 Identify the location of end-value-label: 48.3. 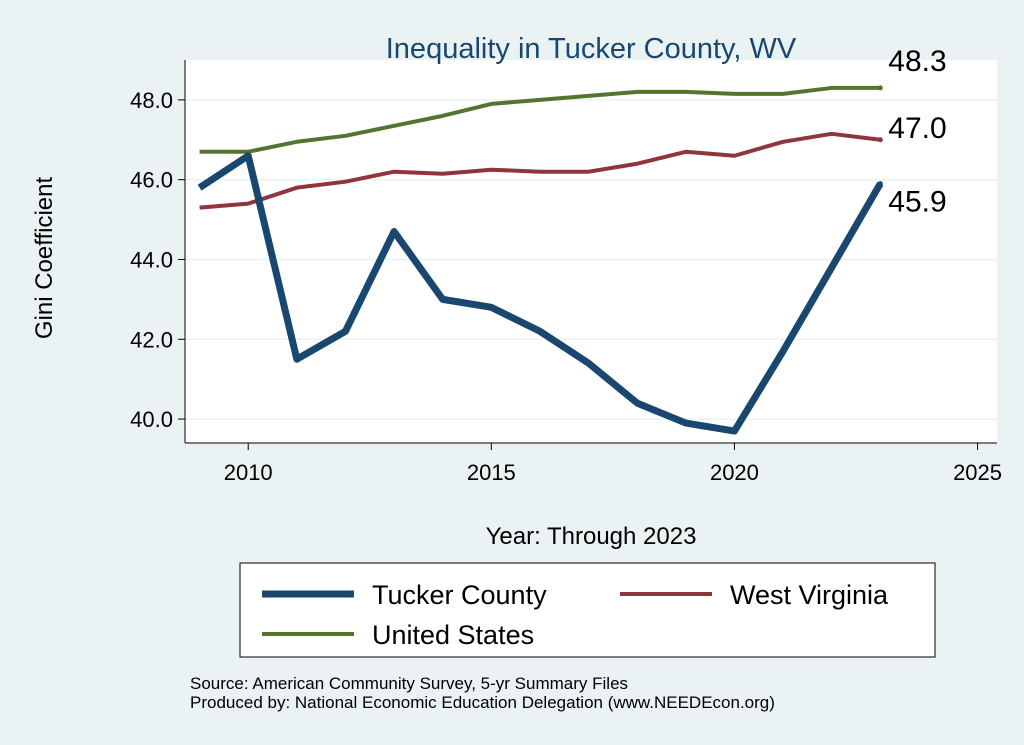
(917, 61).